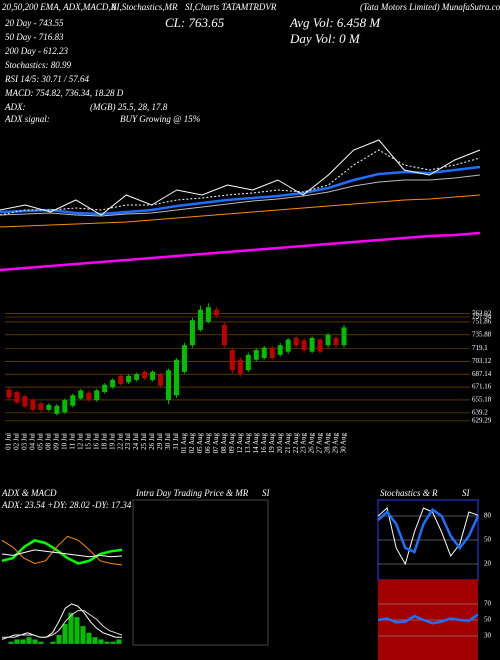 The height and width of the screenshot is (660, 500). What do you see at coordinates (36, 51) in the screenshot?
I see `header-text: 200 Day - 612.23` at bounding box center [36, 51].